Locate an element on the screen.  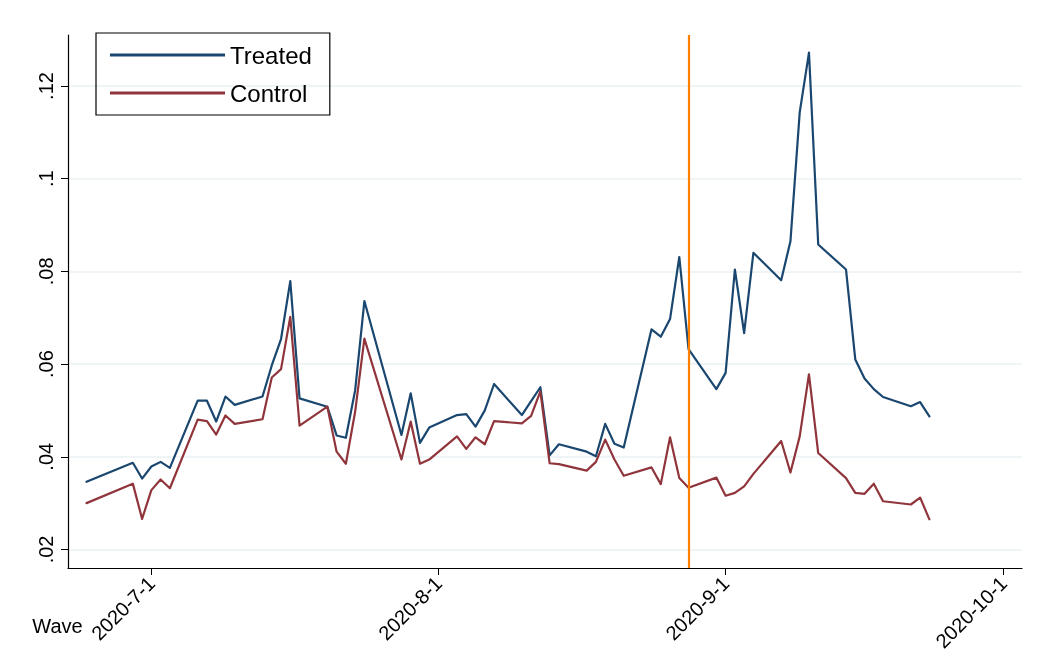
y-tick-label: .1 is located at coordinates (46, 179).